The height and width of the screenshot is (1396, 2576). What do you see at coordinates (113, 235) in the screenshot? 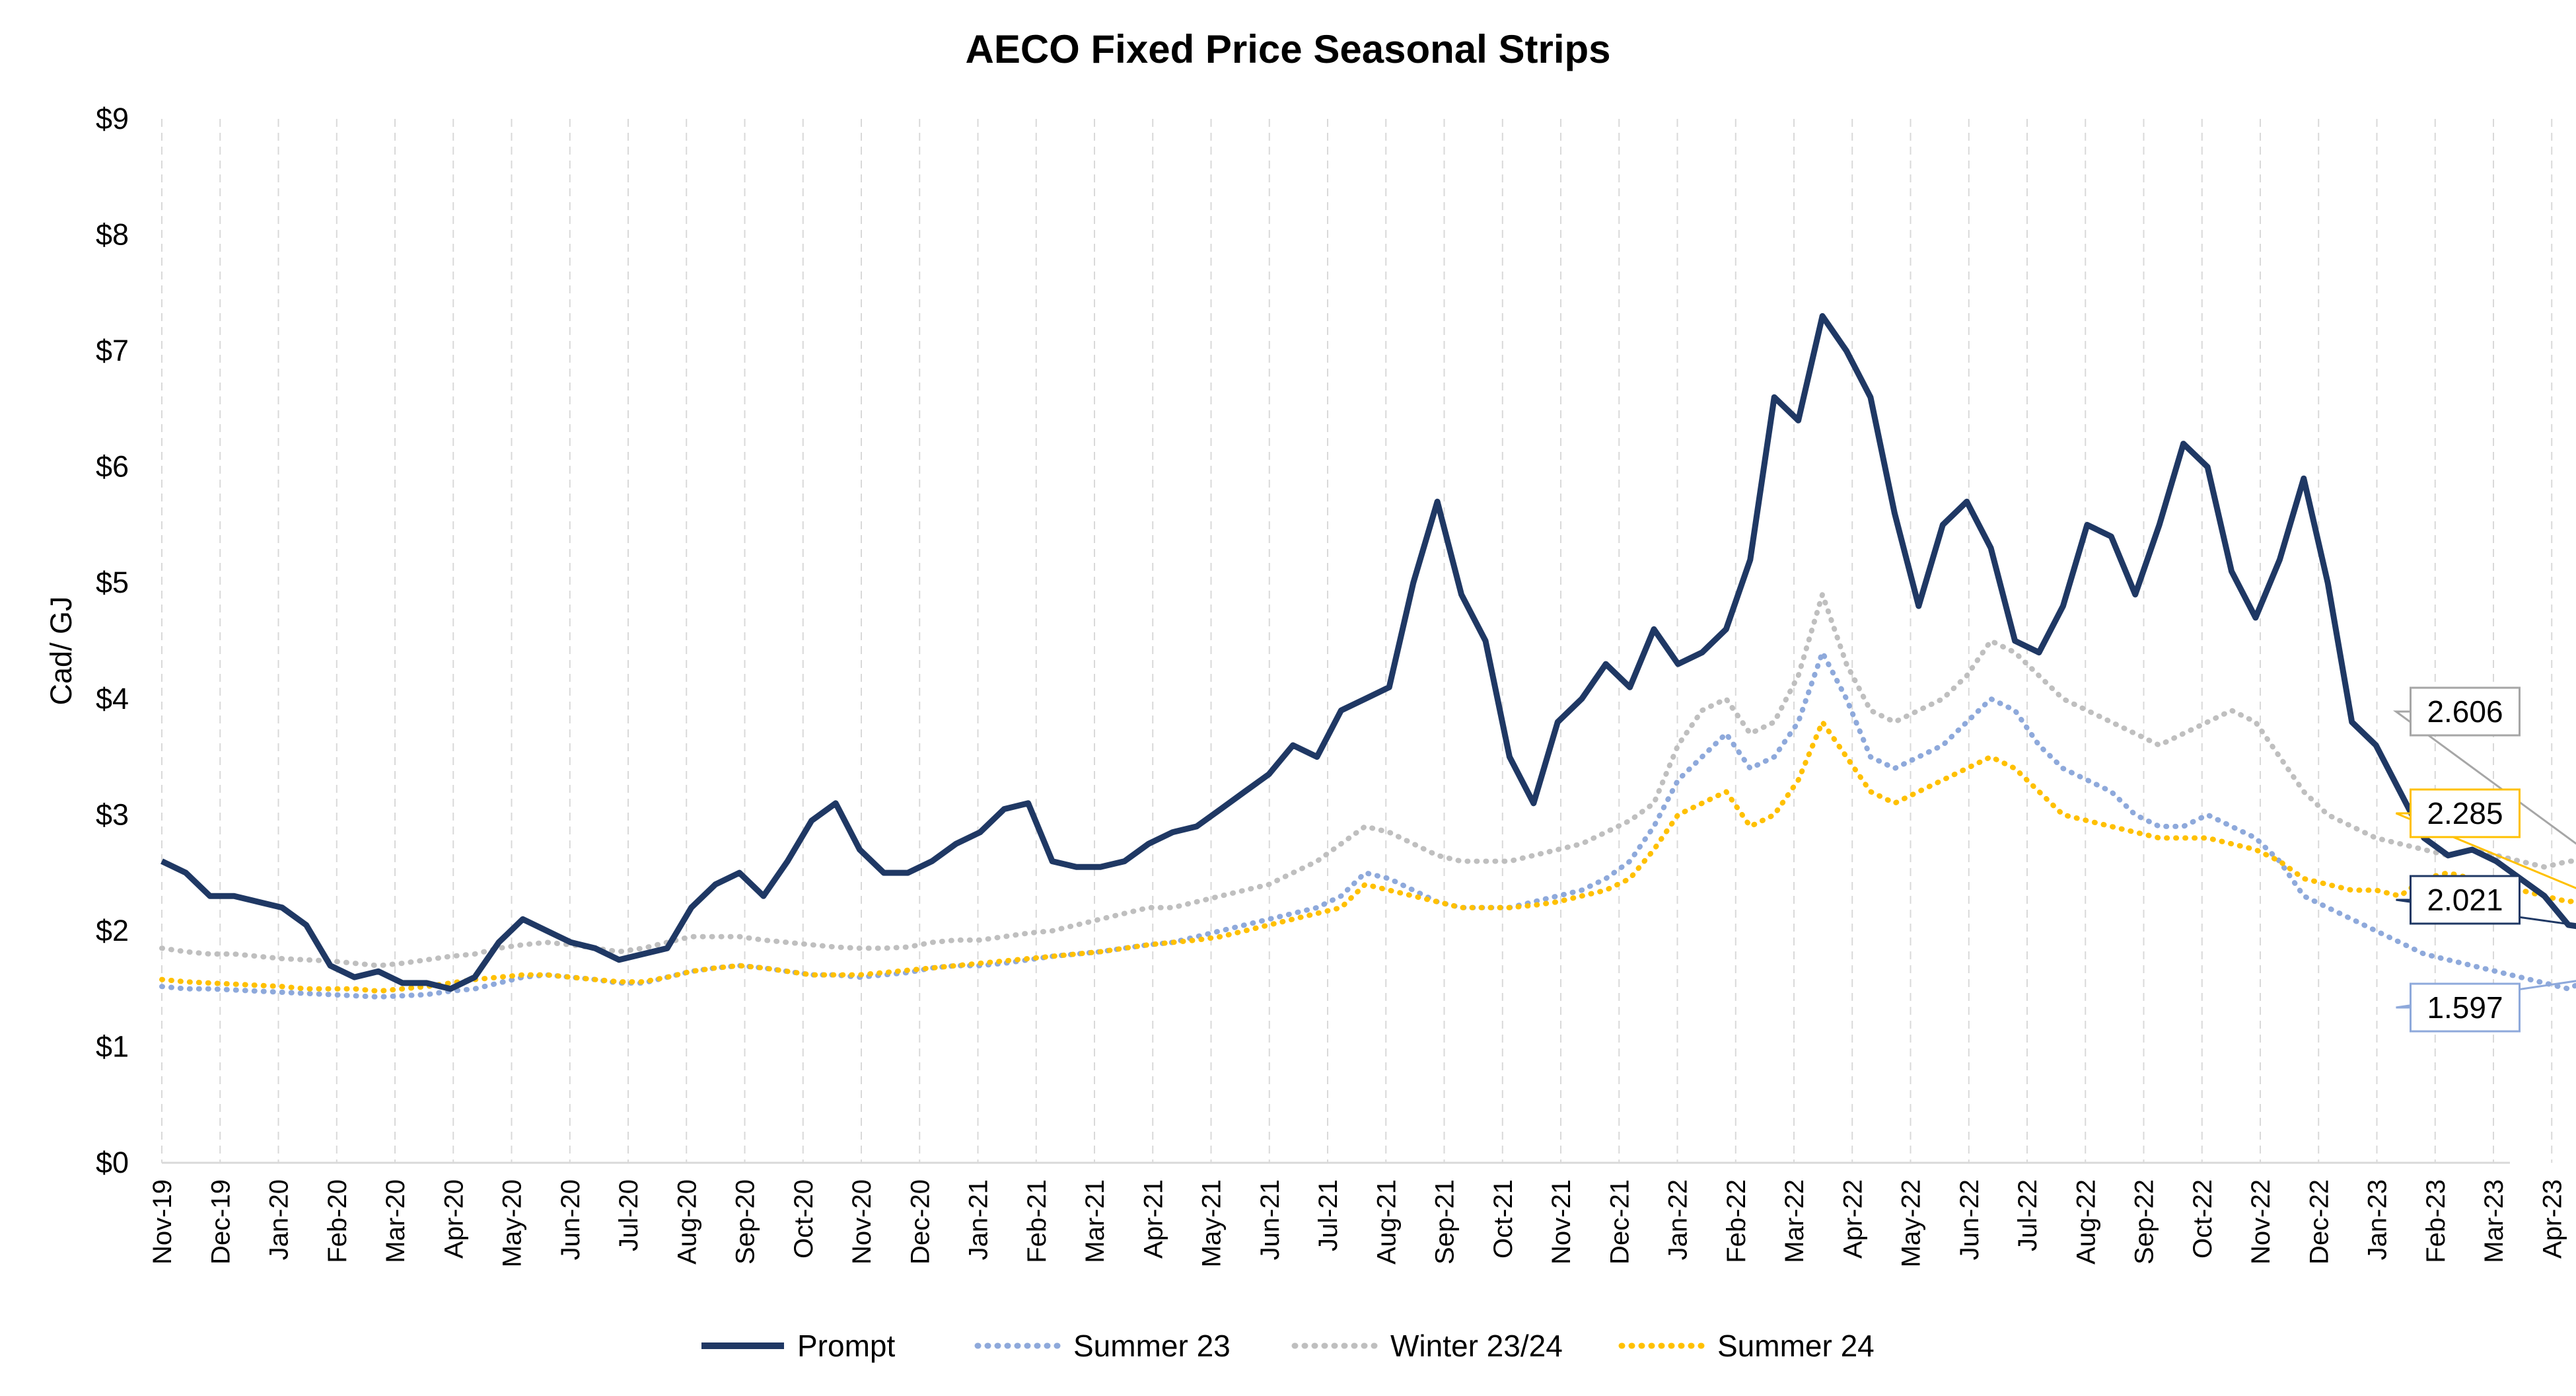
I see `y-tick-label: $8` at bounding box center [113, 235].